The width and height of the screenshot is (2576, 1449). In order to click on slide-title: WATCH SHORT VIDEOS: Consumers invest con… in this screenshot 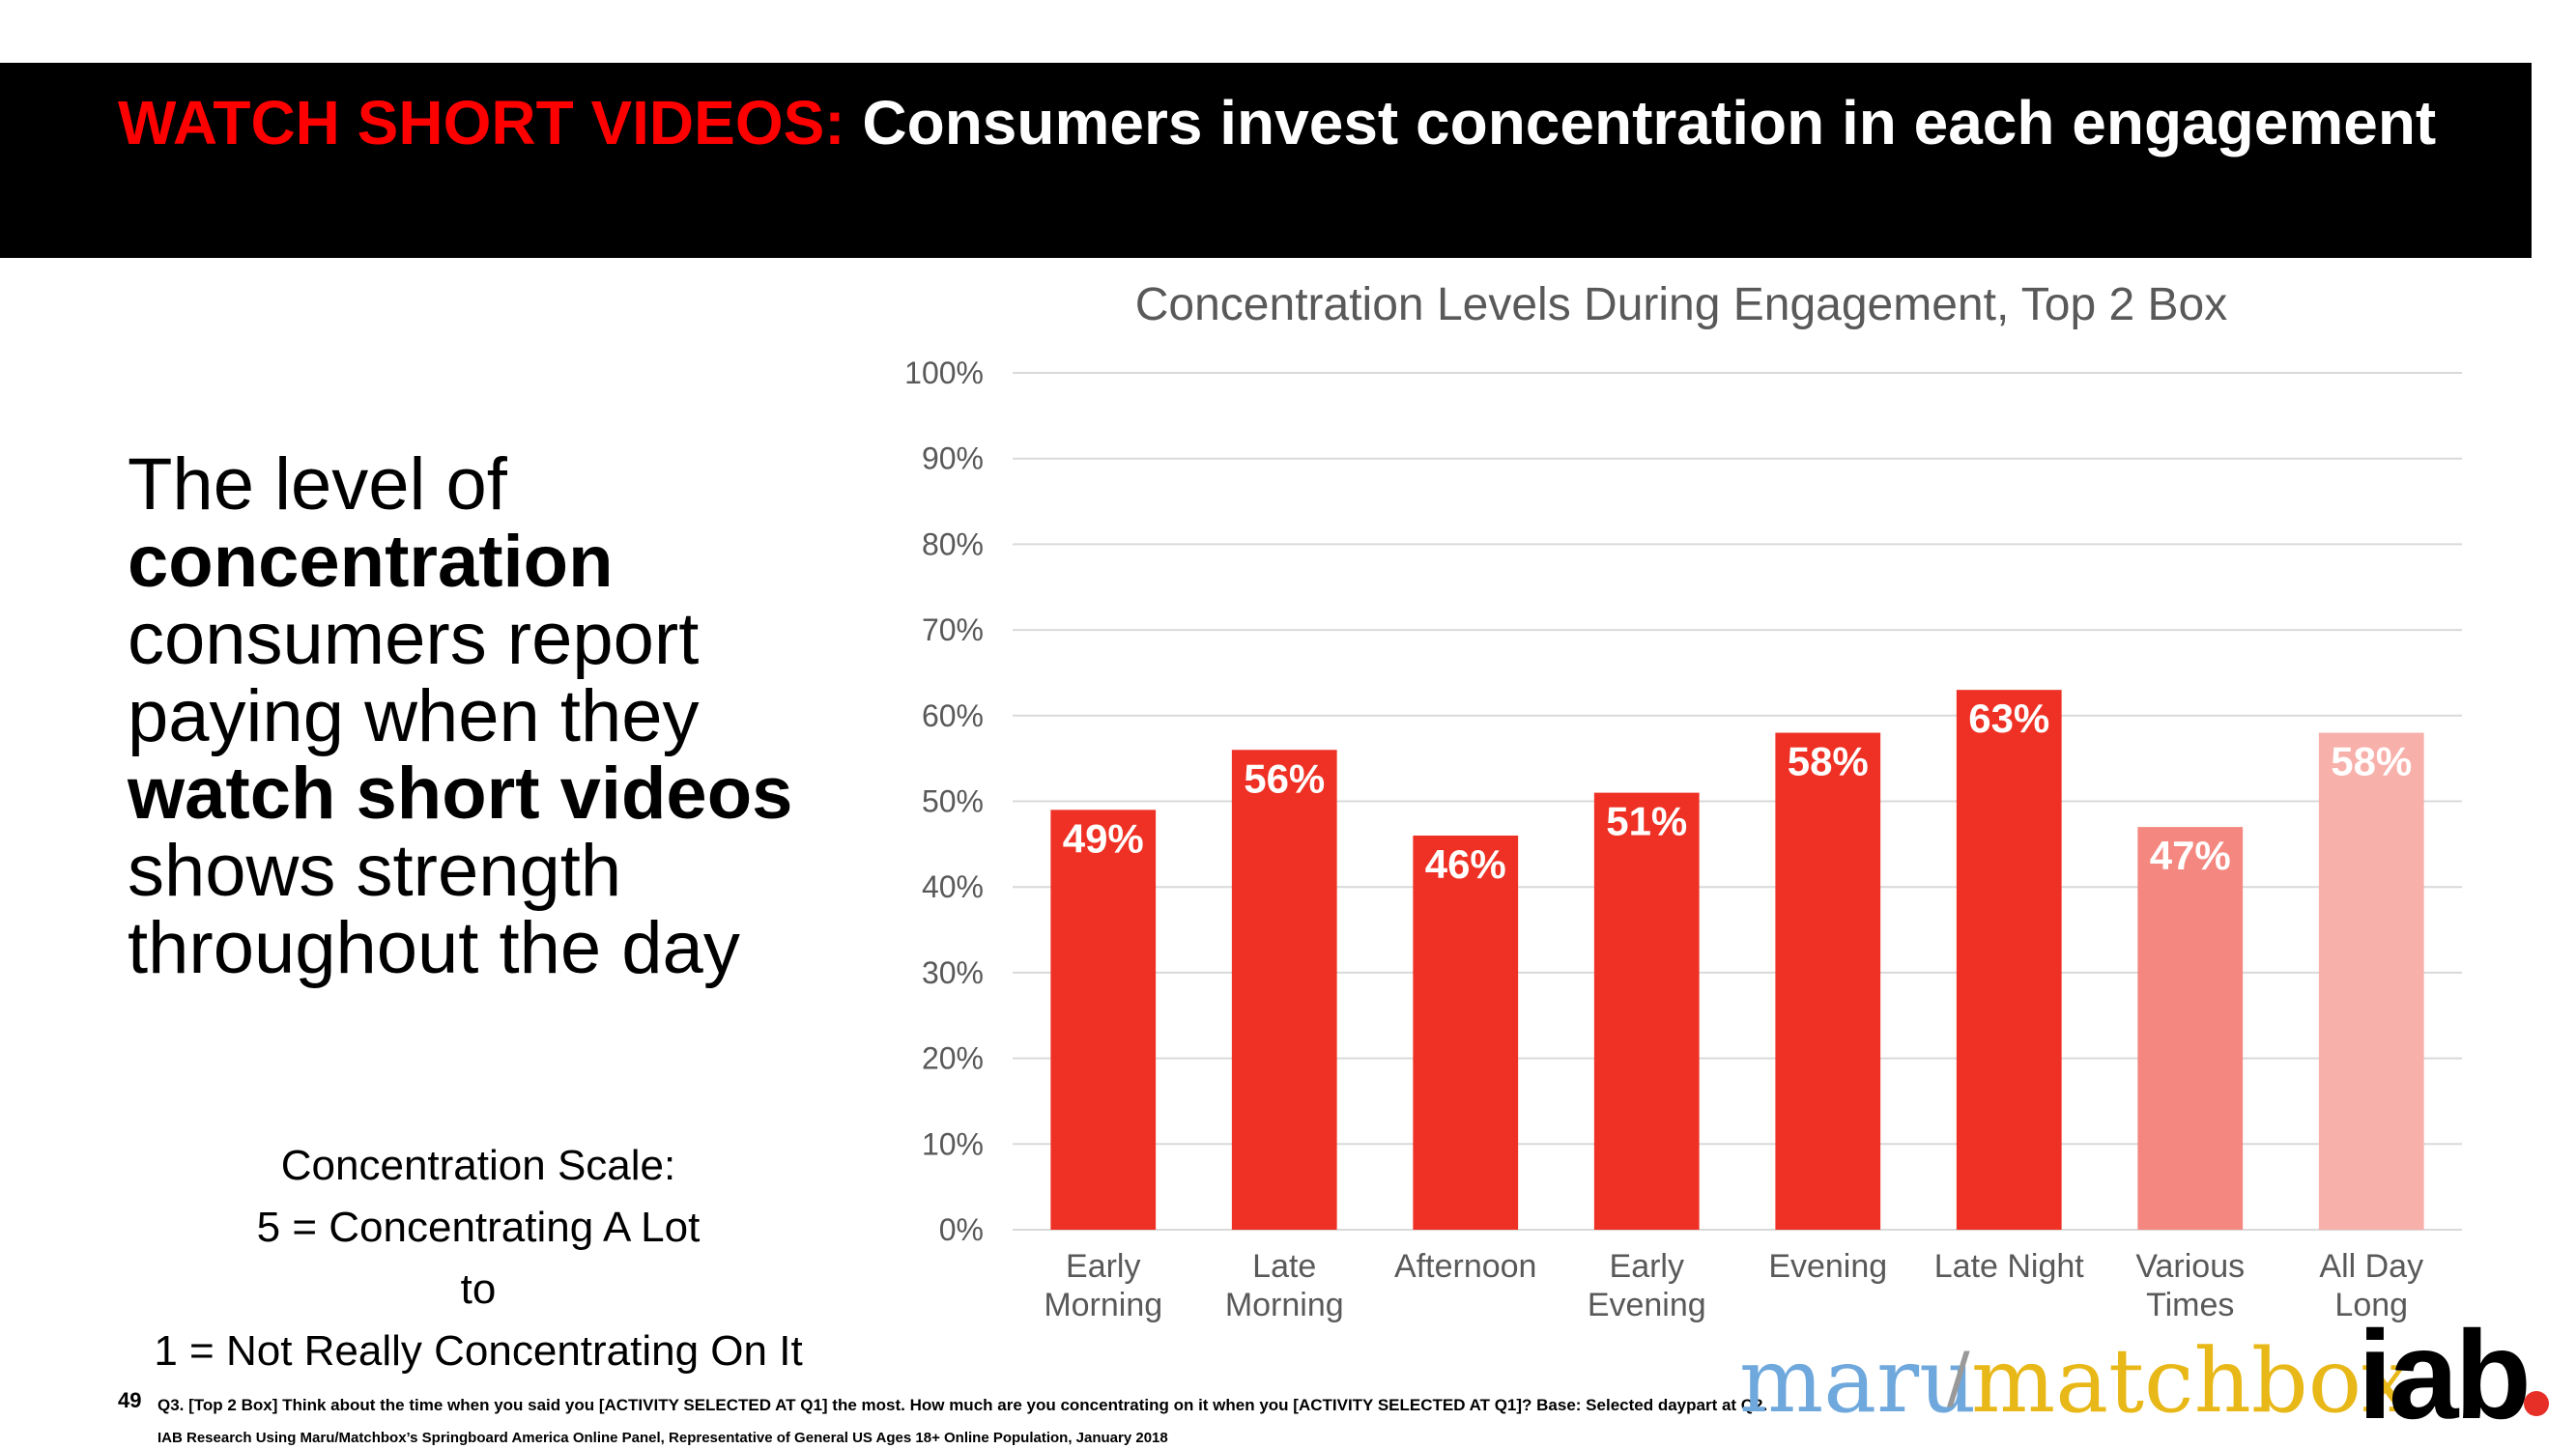, I will do `click(1297, 123)`.